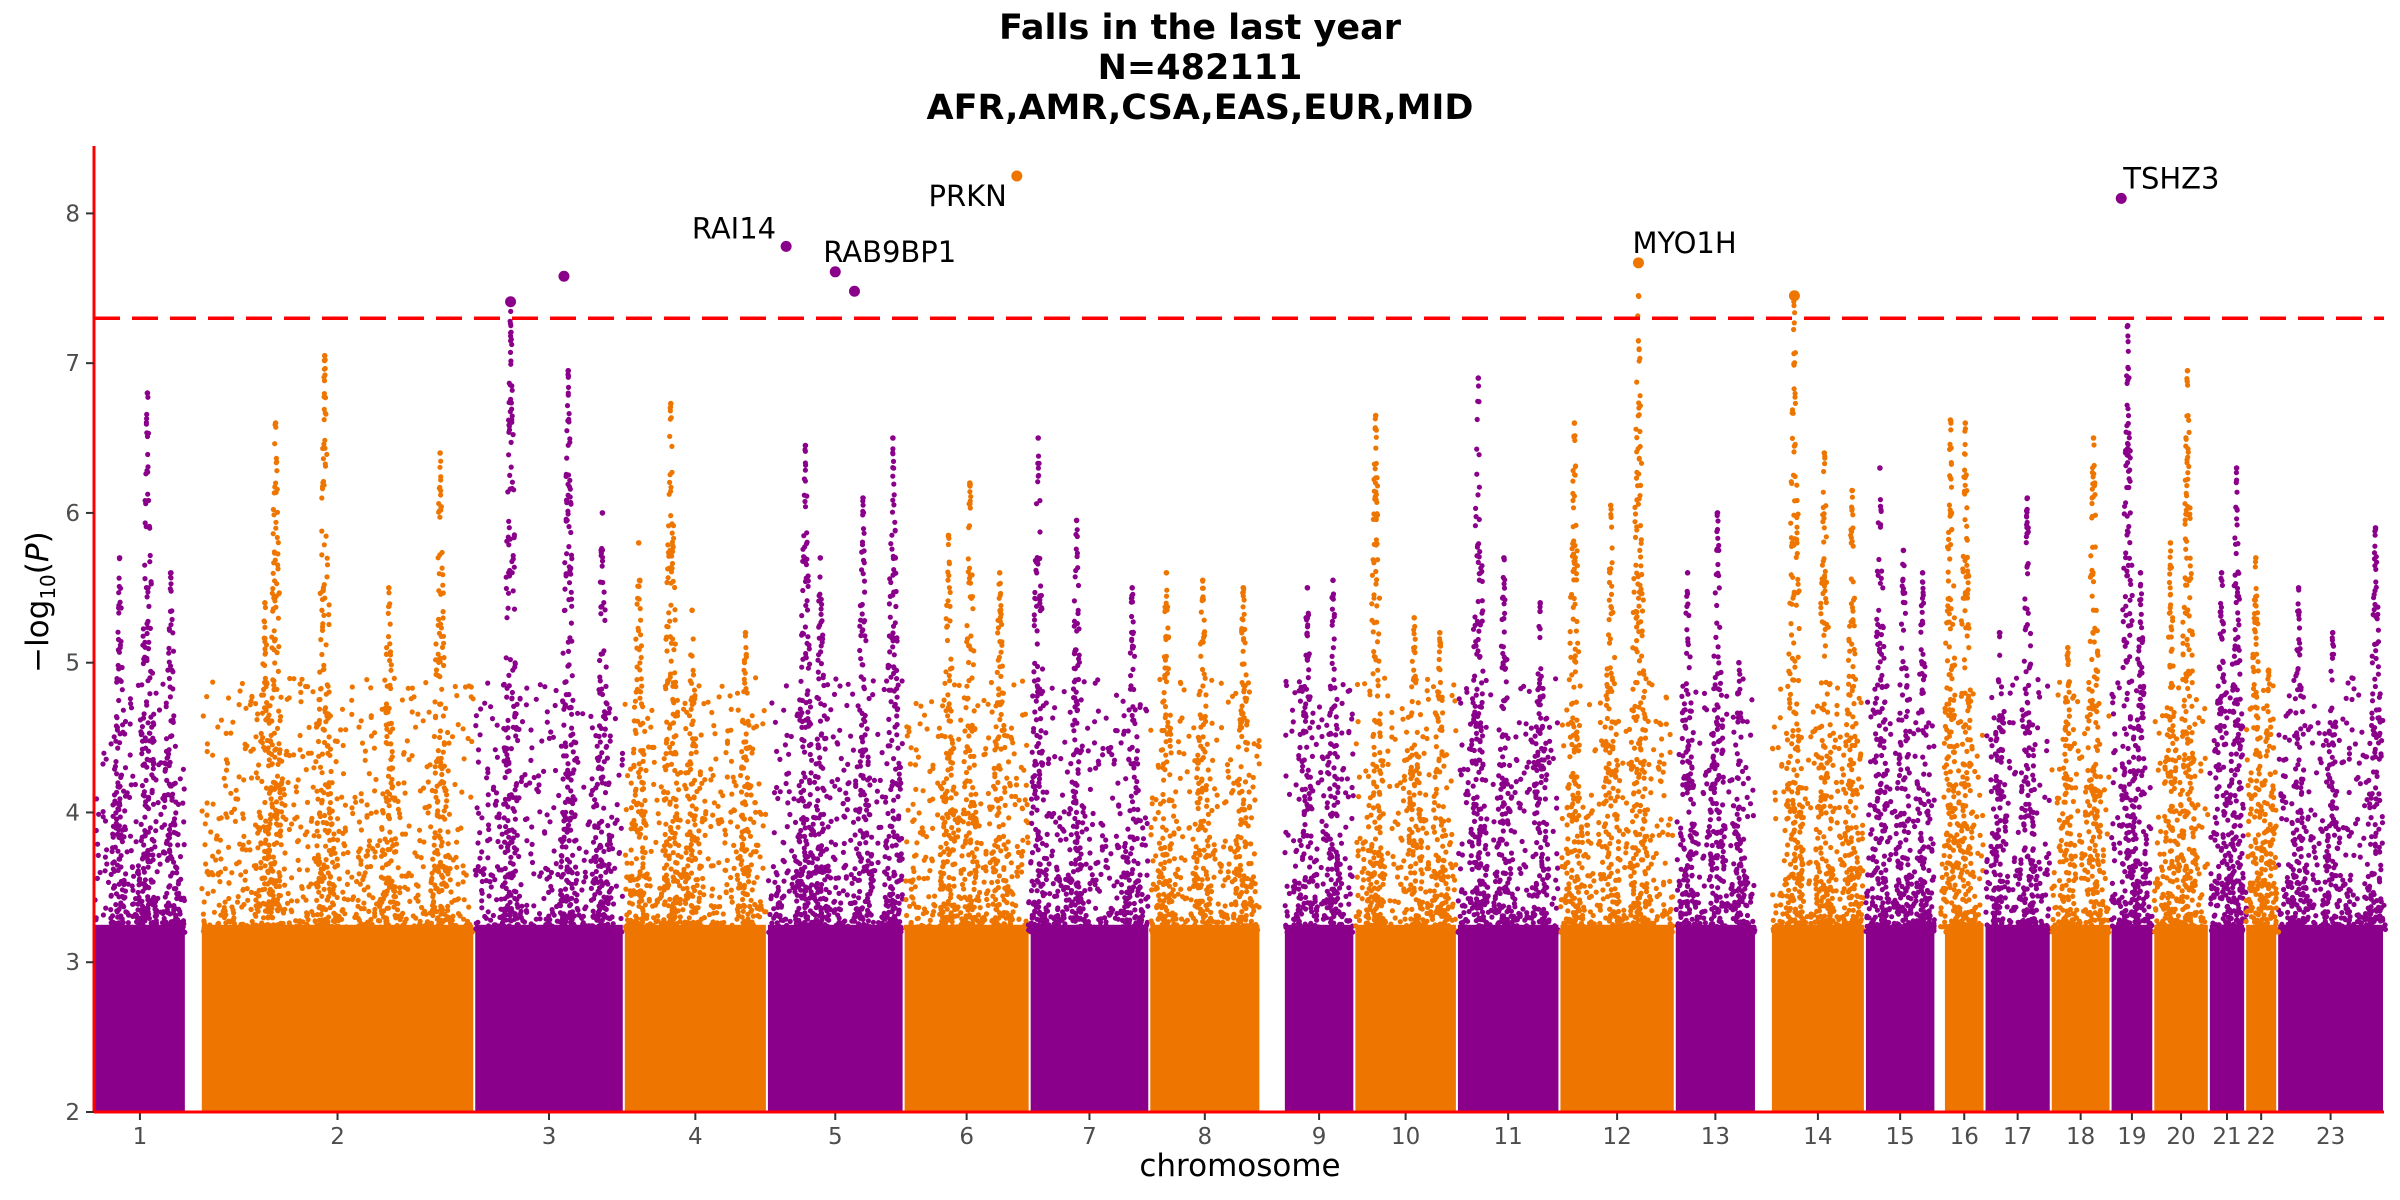  I want to click on chromosome-18-scatter, so click(2080, 807).